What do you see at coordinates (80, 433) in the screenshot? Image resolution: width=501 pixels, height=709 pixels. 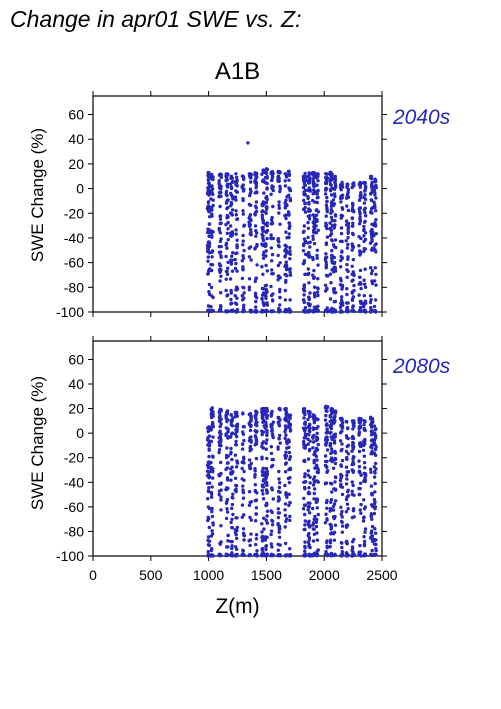 I see `y-tick-label-2080s: 0` at bounding box center [80, 433].